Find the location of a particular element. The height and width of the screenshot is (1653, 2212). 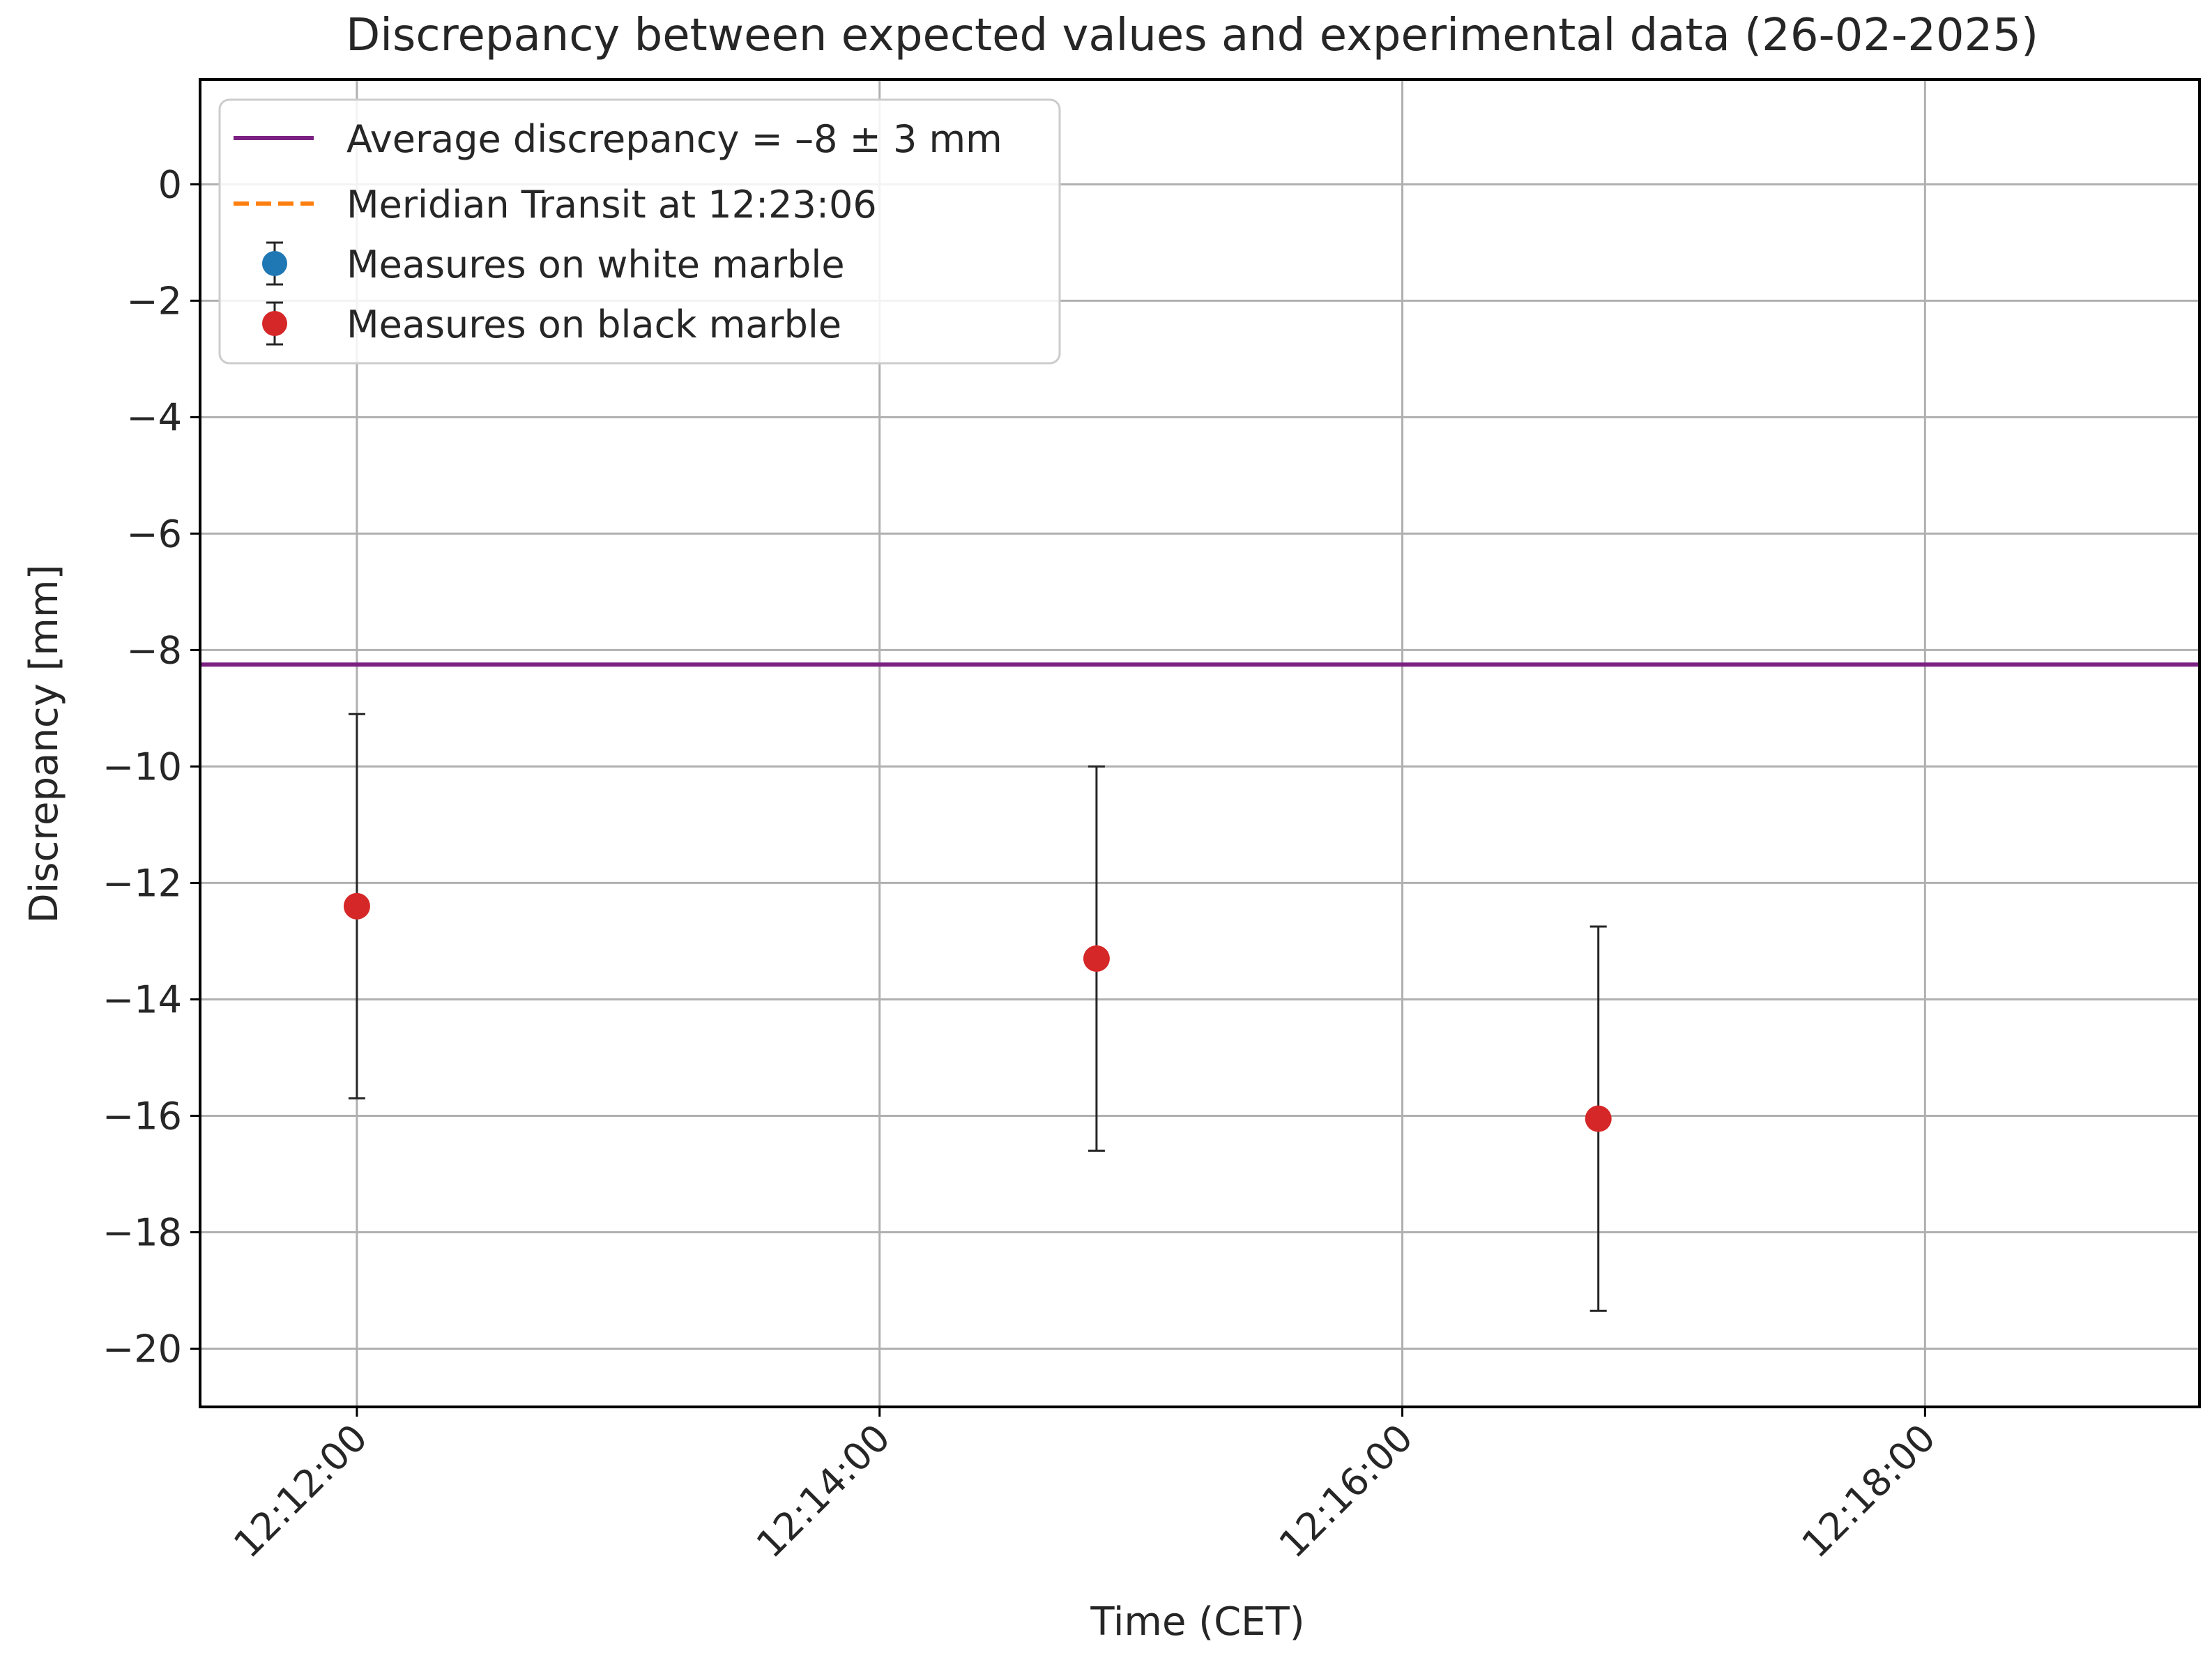

legend-white-swatch is located at coordinates (274, 263).